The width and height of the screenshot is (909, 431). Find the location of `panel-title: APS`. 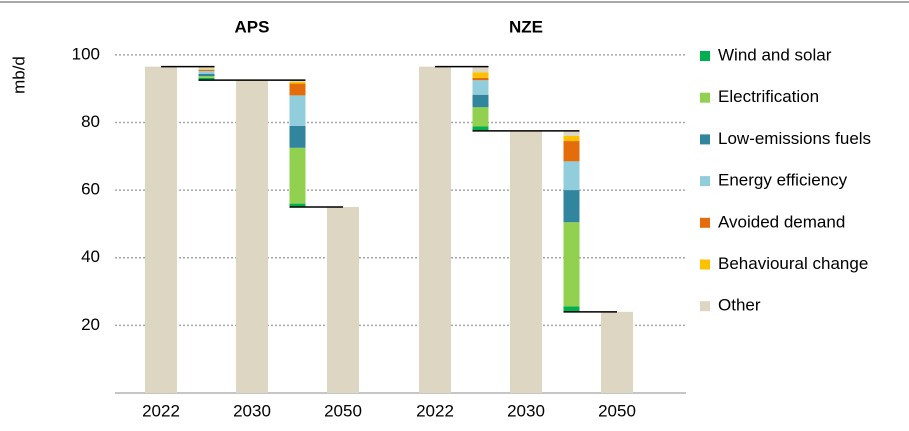

panel-title: APS is located at coordinates (252, 26).